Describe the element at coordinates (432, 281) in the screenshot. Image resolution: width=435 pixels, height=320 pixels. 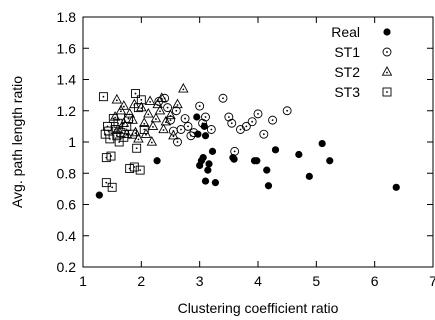
I see `x-tick-label: 7` at that location.